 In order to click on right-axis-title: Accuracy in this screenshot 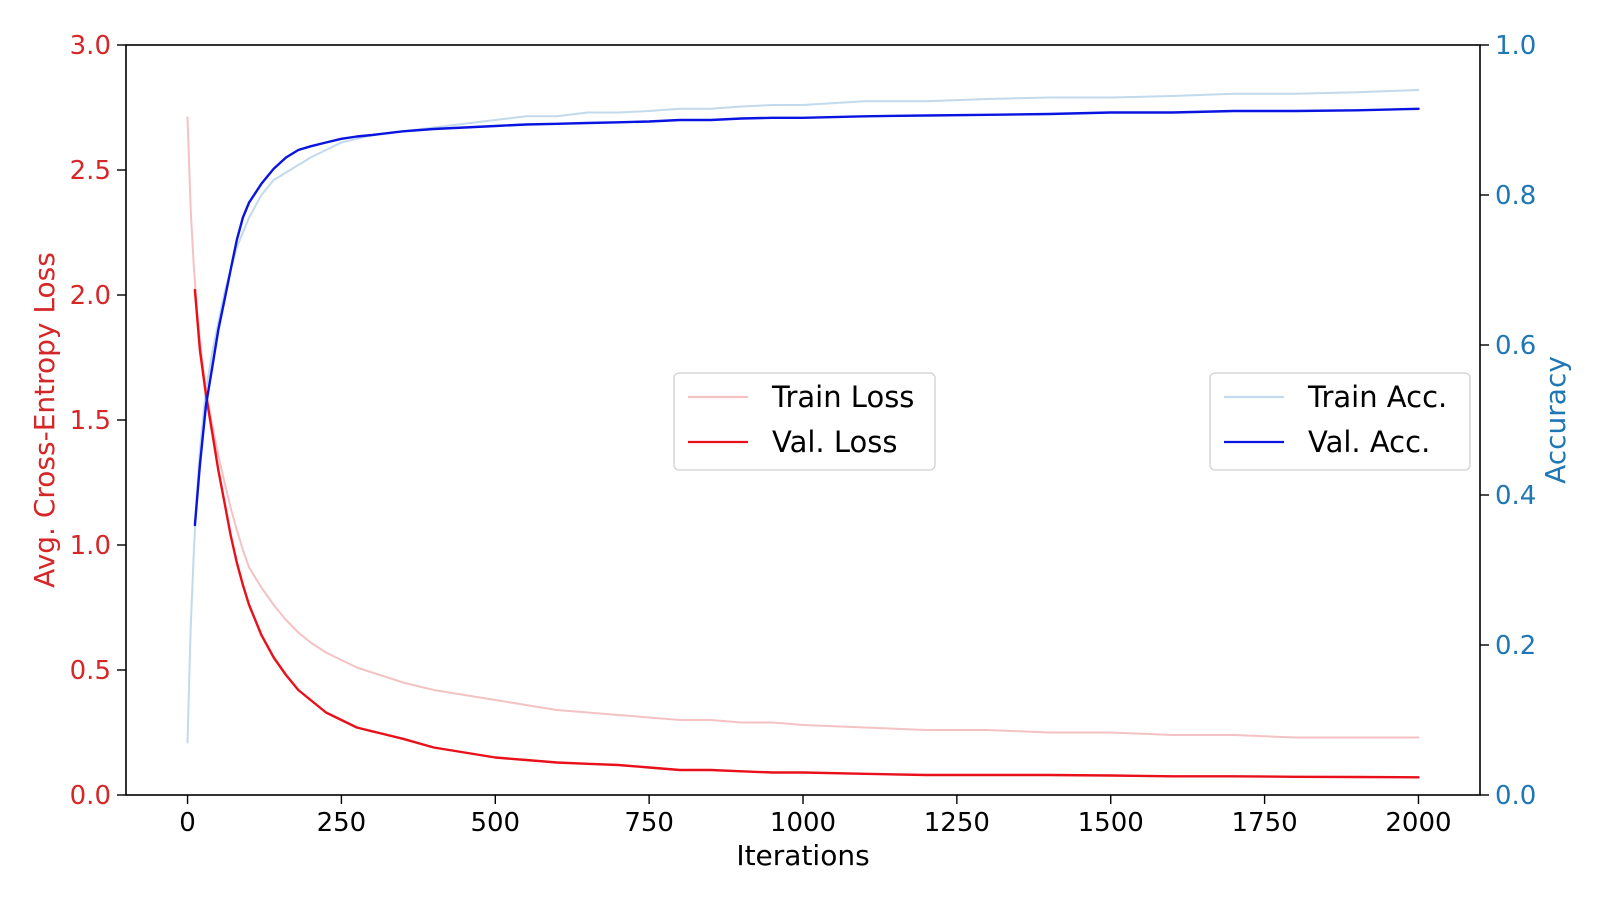, I will do `click(1555, 420)`.